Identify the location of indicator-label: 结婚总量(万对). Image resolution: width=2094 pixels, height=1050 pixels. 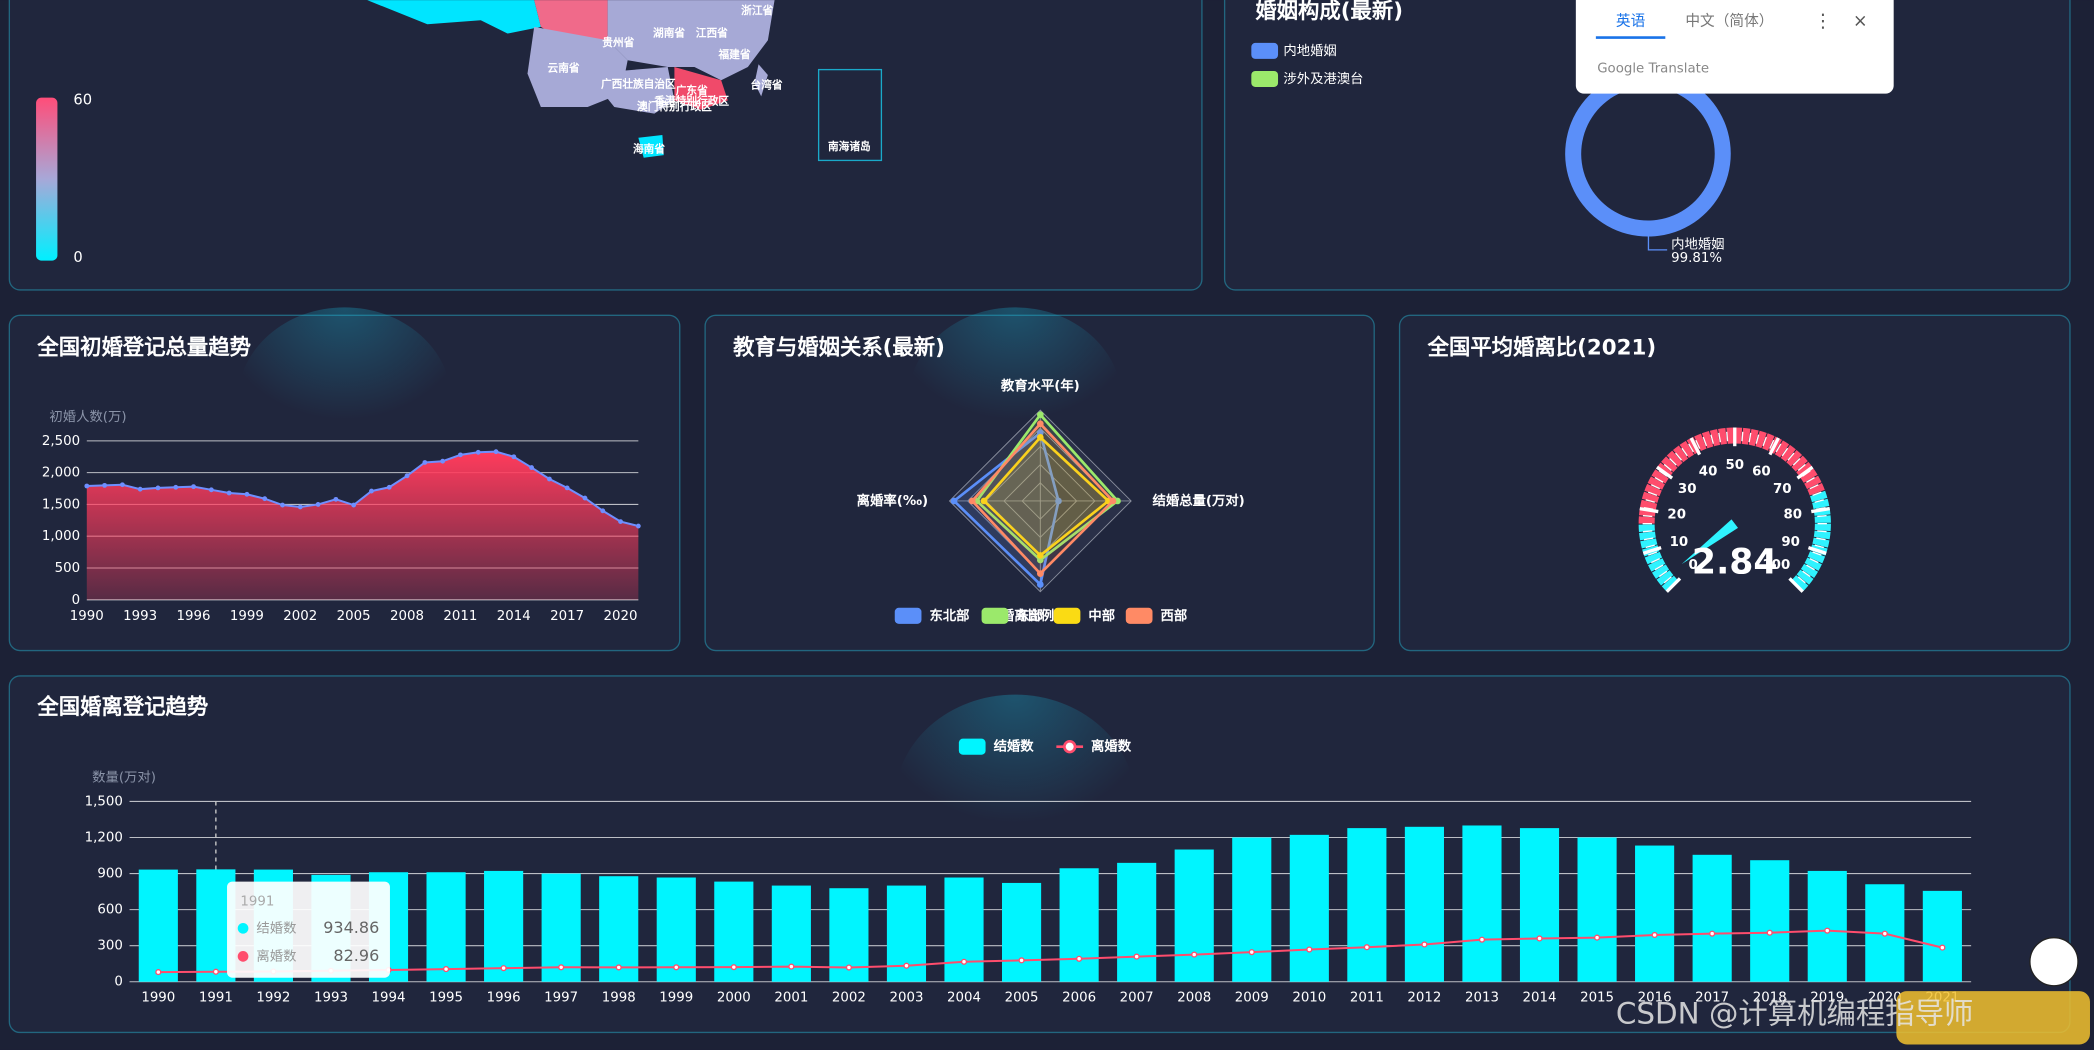
(1199, 500).